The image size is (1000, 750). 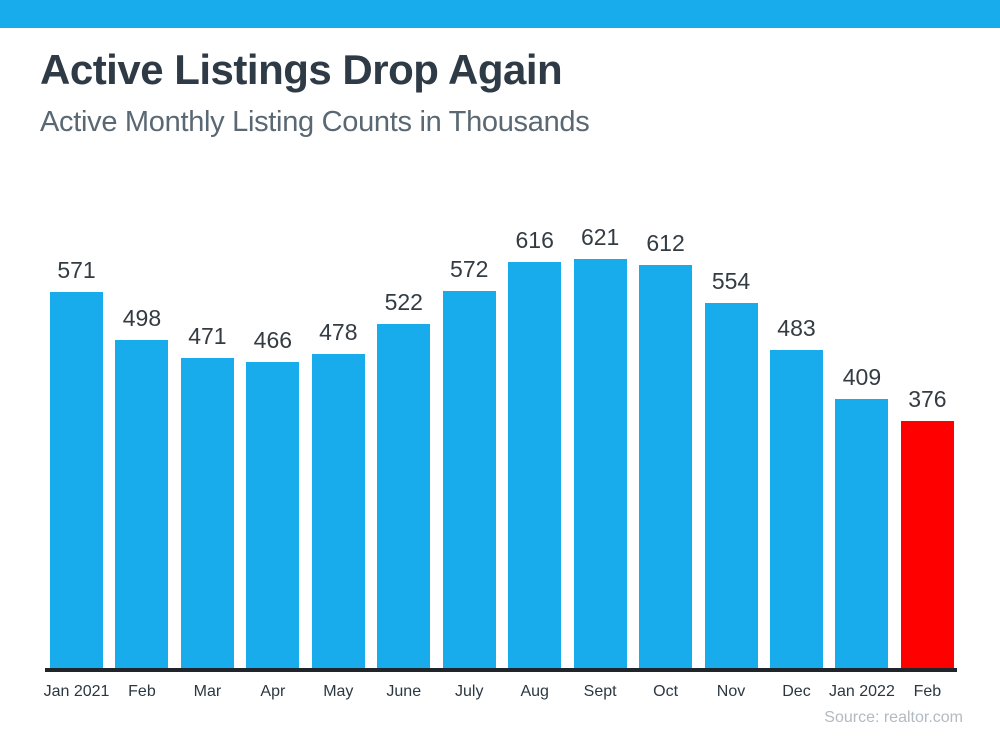 I want to click on bar-value-label: 498, so click(x=142, y=318).